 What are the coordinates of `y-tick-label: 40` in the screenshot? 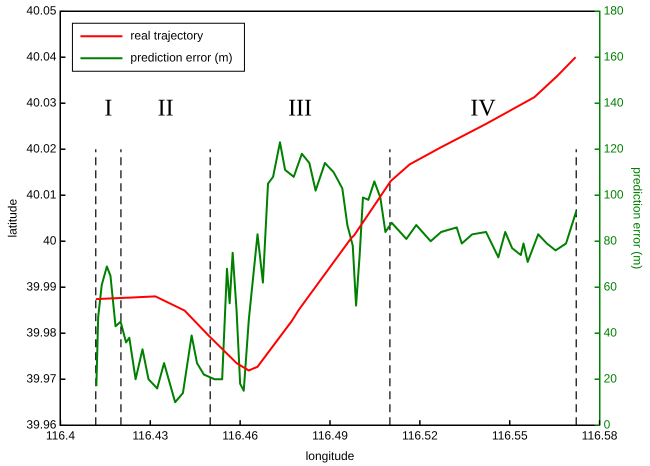 It's located at (50, 241).